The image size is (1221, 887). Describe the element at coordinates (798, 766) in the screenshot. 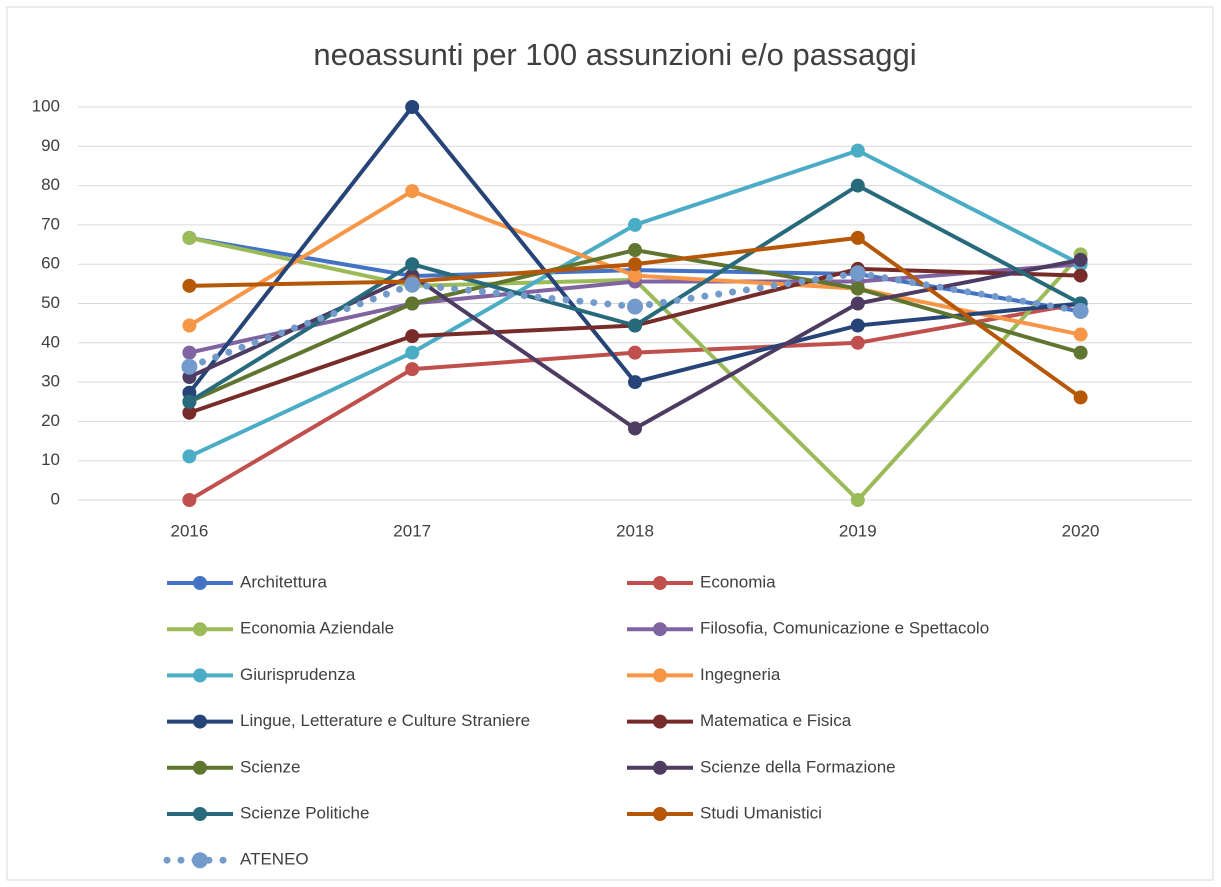

I see `legend-label: Scienze della Formazione` at that location.